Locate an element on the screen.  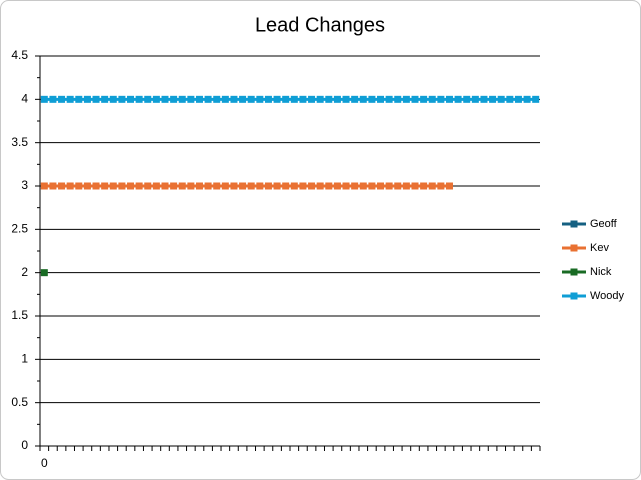
y-tick-label: 2 is located at coordinates (24, 272).